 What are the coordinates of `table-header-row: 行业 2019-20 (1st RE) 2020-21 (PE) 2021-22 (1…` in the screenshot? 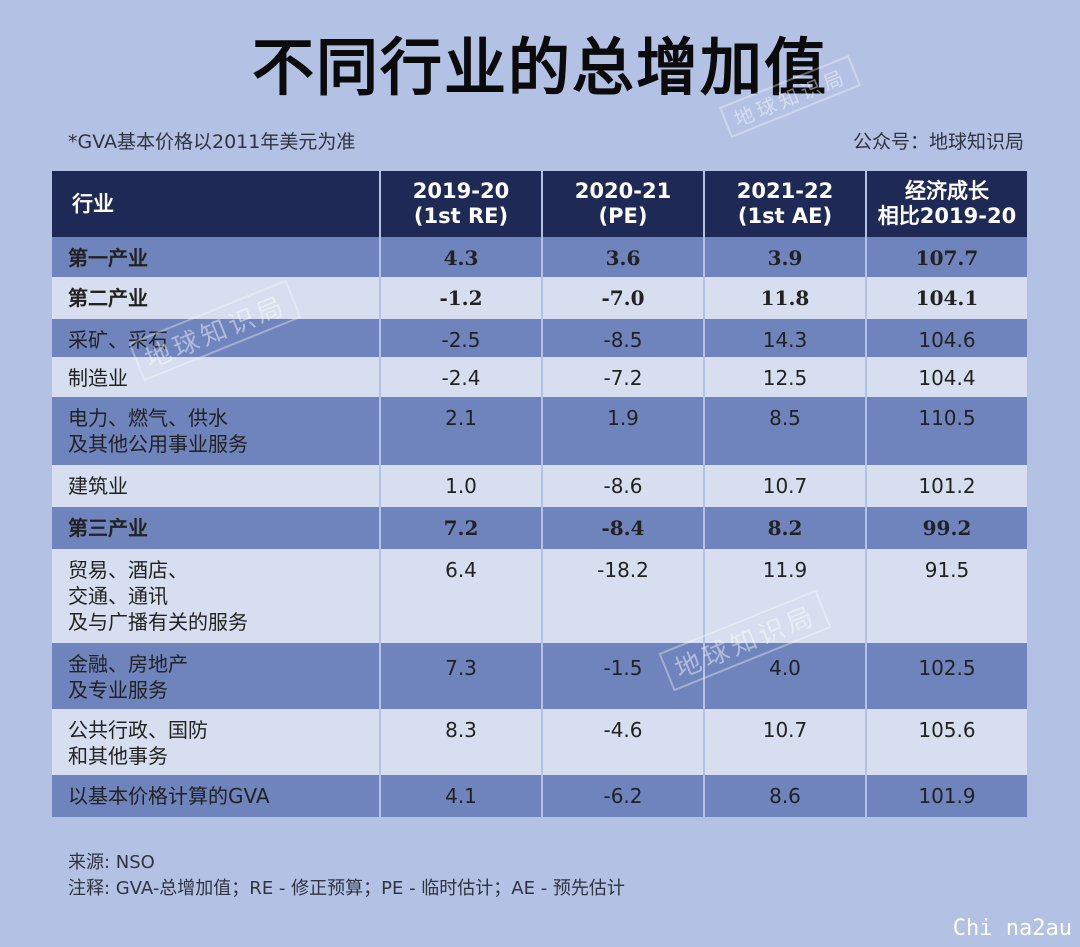 It's located at (539, 204).